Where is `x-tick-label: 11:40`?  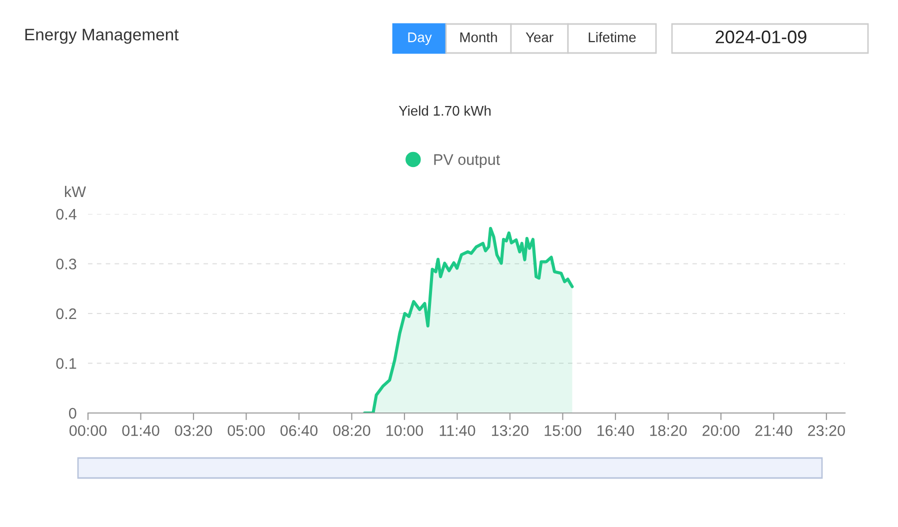 x-tick-label: 11:40 is located at coordinates (458, 430).